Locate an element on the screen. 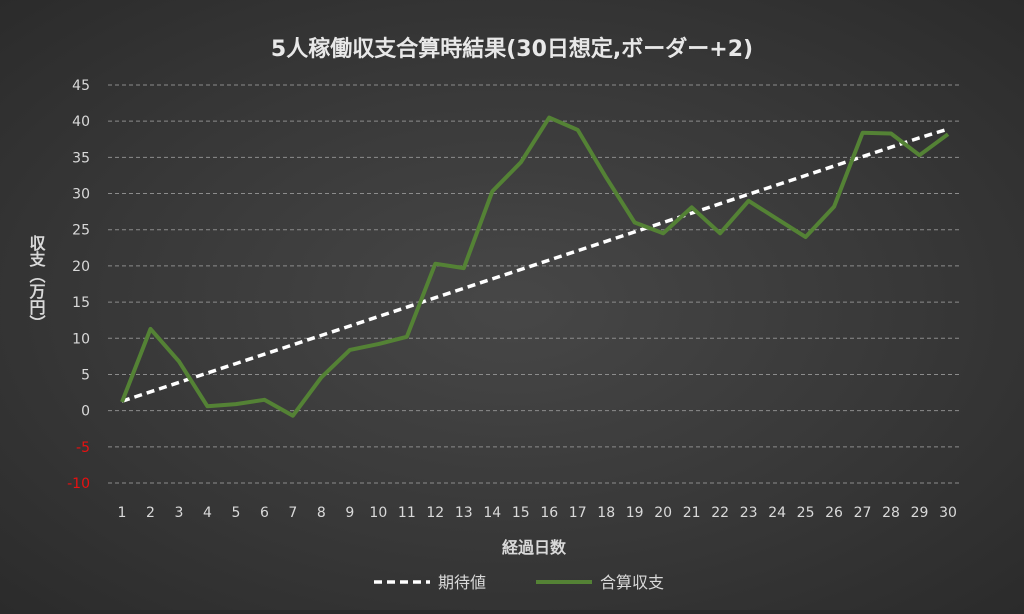 The image size is (1024, 614). y-tick-label: -10 is located at coordinates (78, 484).